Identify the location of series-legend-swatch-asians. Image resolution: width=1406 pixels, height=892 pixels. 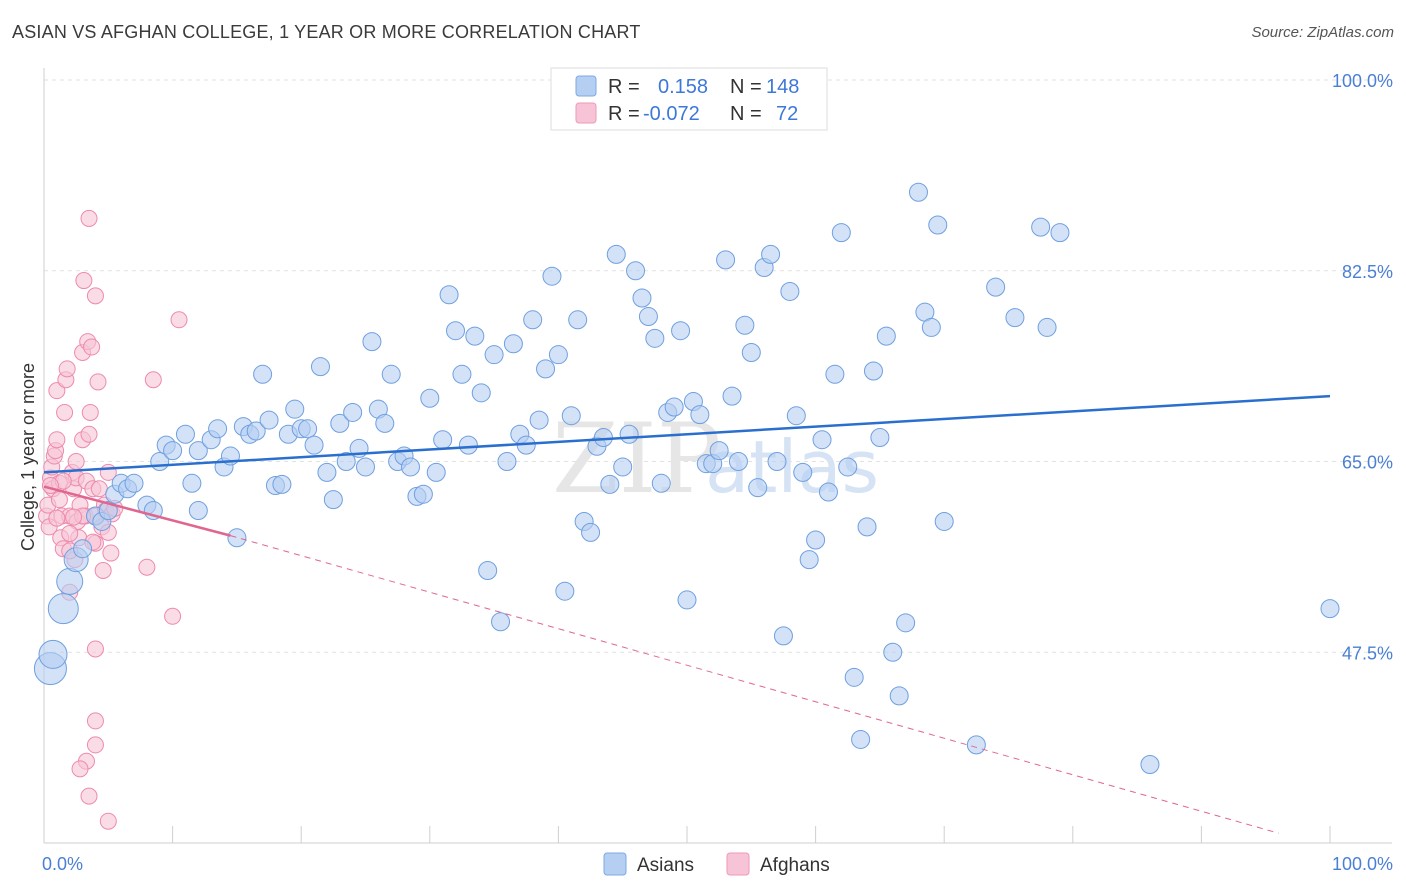
(615, 864).